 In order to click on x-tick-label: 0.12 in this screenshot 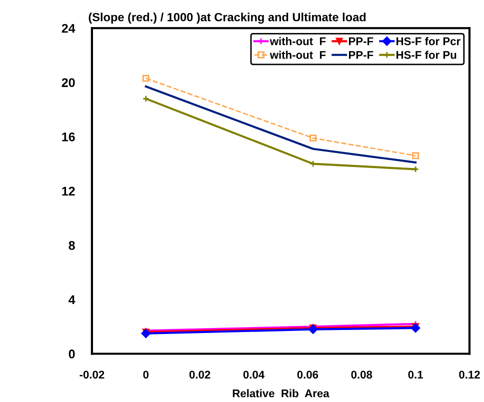, I will do `click(469, 374)`.